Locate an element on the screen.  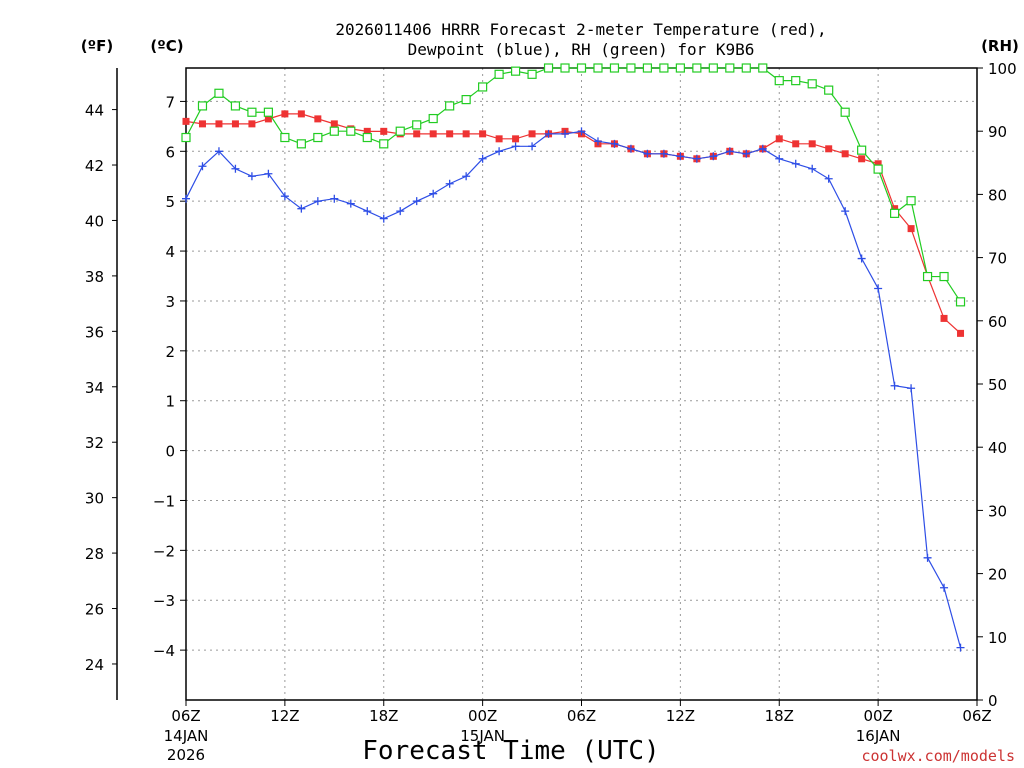
fahrenheit-axis-unit: (ºF) is located at coordinates (97, 46).